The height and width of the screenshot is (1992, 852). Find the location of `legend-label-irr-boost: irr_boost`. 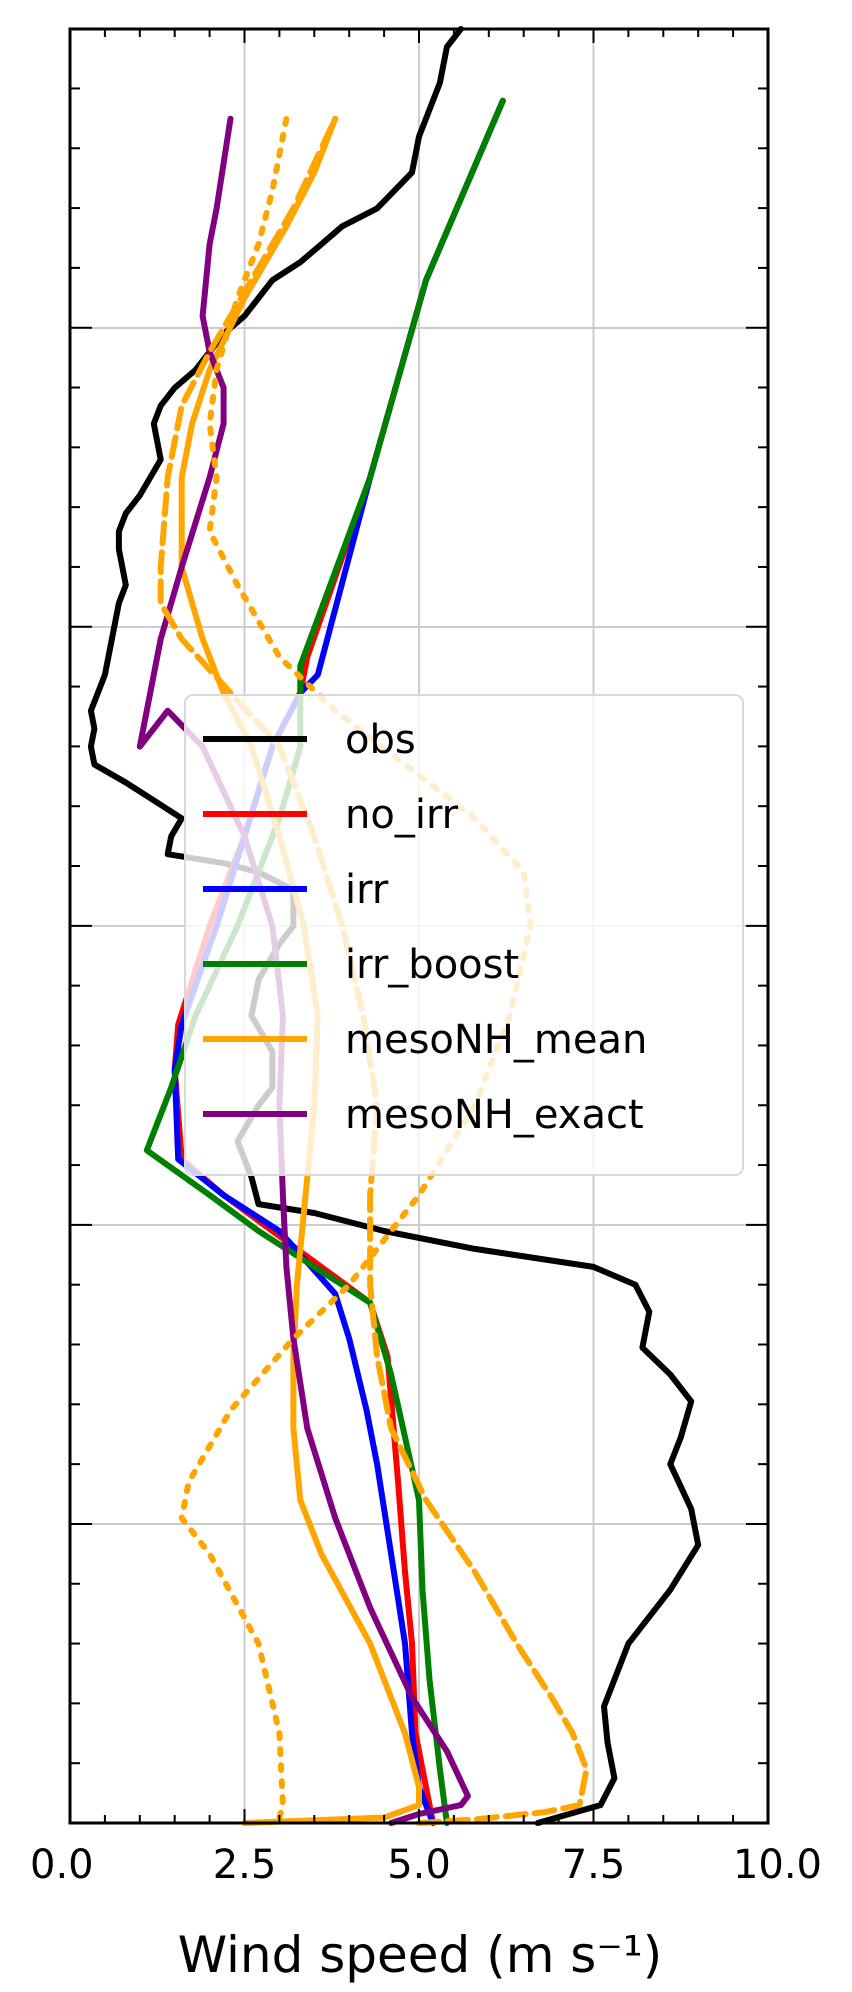

legend-label-irr-boost: irr_boost is located at coordinates (432, 965).